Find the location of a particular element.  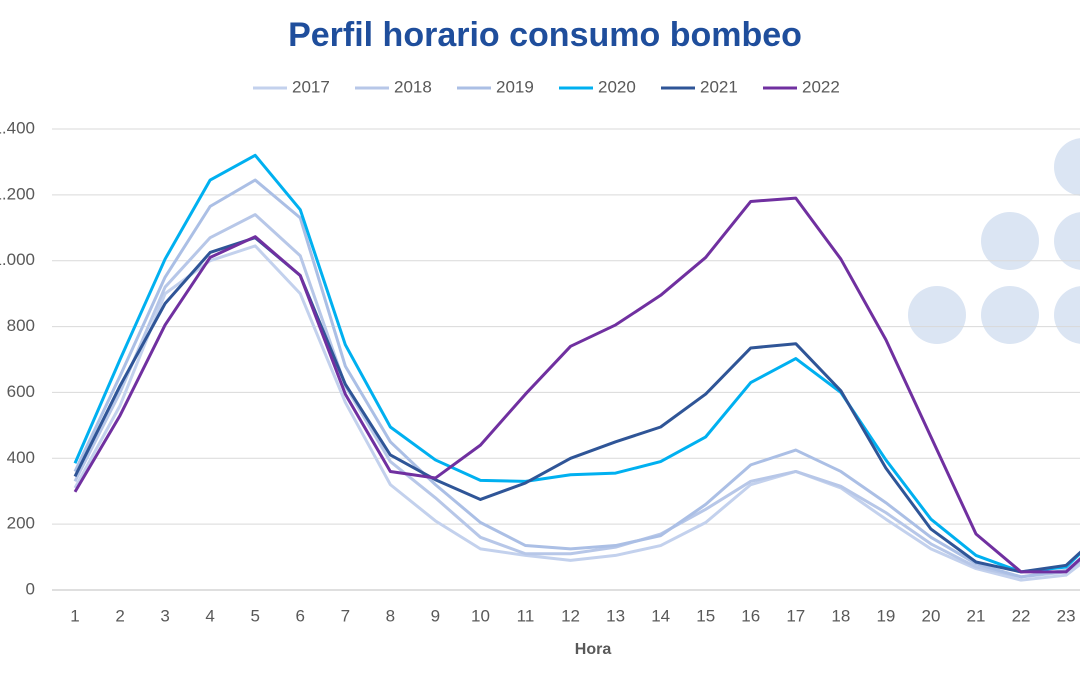

x-tick-label: 7 is located at coordinates (345, 615).